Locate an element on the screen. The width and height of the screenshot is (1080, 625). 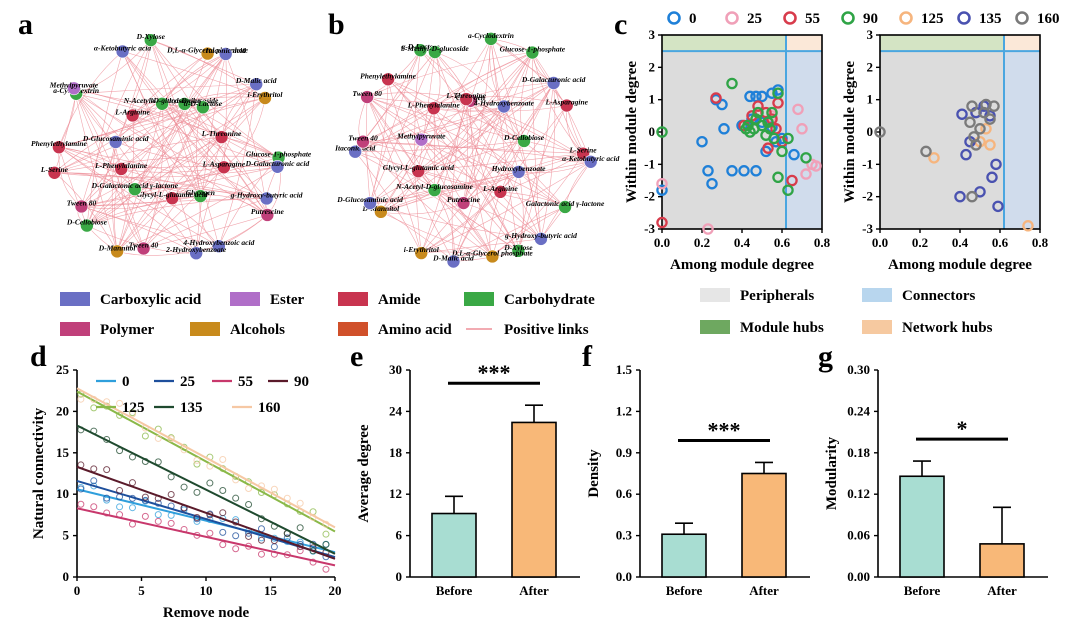
y-tick-label: 0.18 is located at coordinates (858, 452).